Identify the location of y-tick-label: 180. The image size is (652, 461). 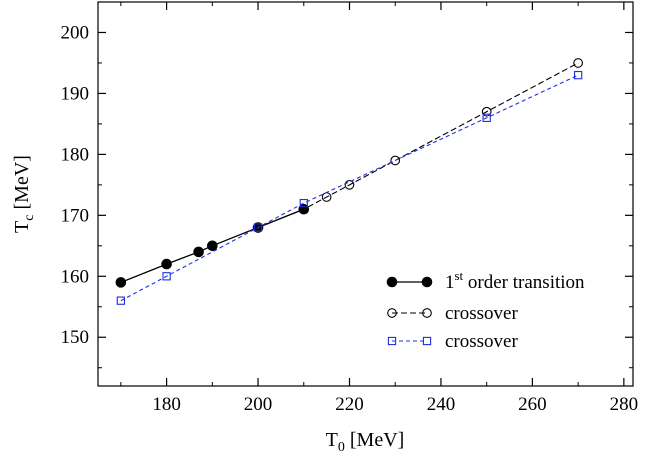
(75, 154).